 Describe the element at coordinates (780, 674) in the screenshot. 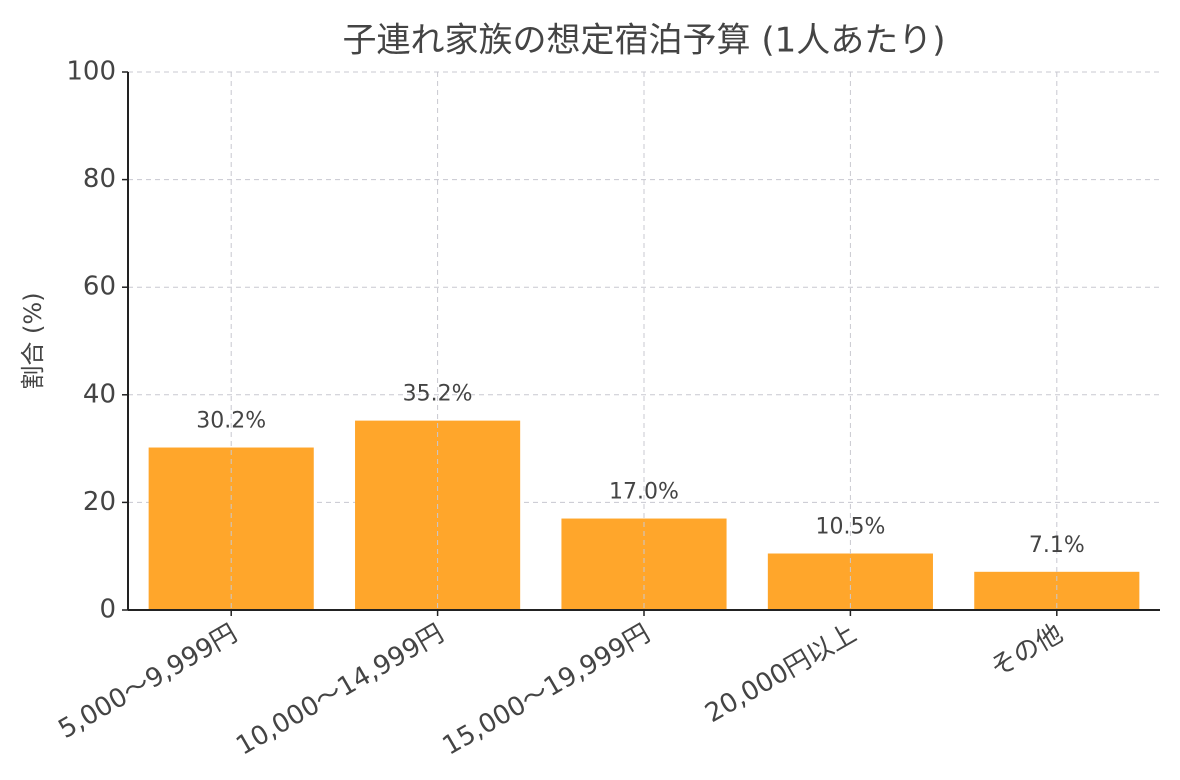

I see `x-tick-label: 20,000円以上` at that location.